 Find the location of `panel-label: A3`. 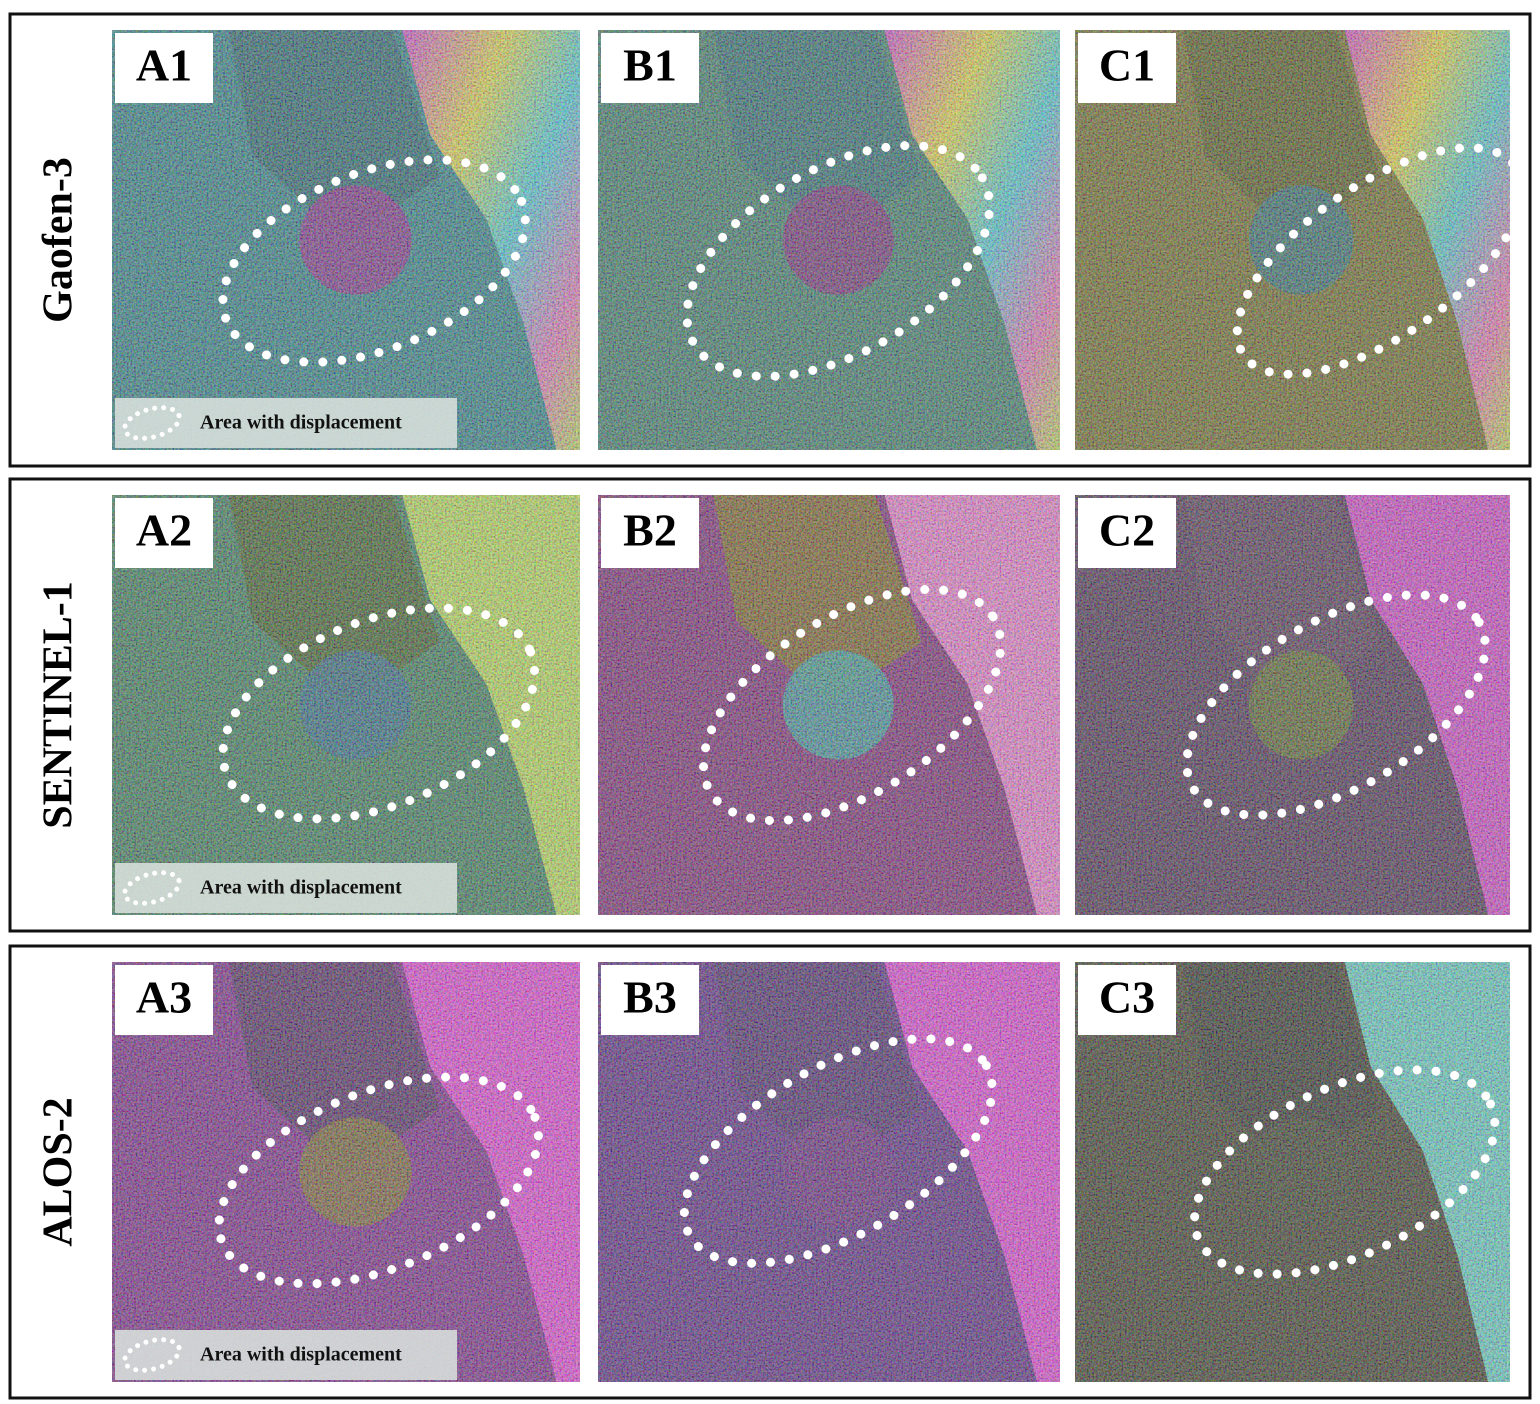

panel-label: A3 is located at coordinates (164, 997).